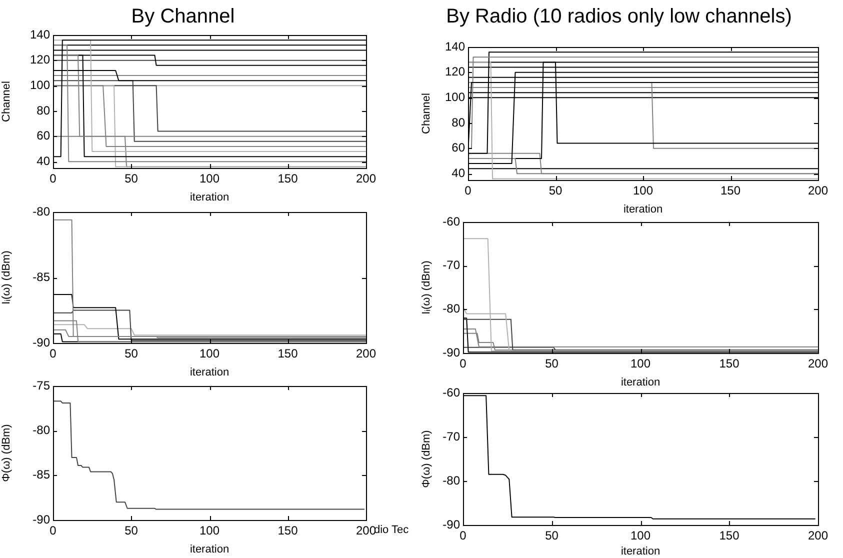 This screenshot has height=558, width=843. What do you see at coordinates (183, 17) in the screenshot?
I see `chart-title: By Channel` at bounding box center [183, 17].